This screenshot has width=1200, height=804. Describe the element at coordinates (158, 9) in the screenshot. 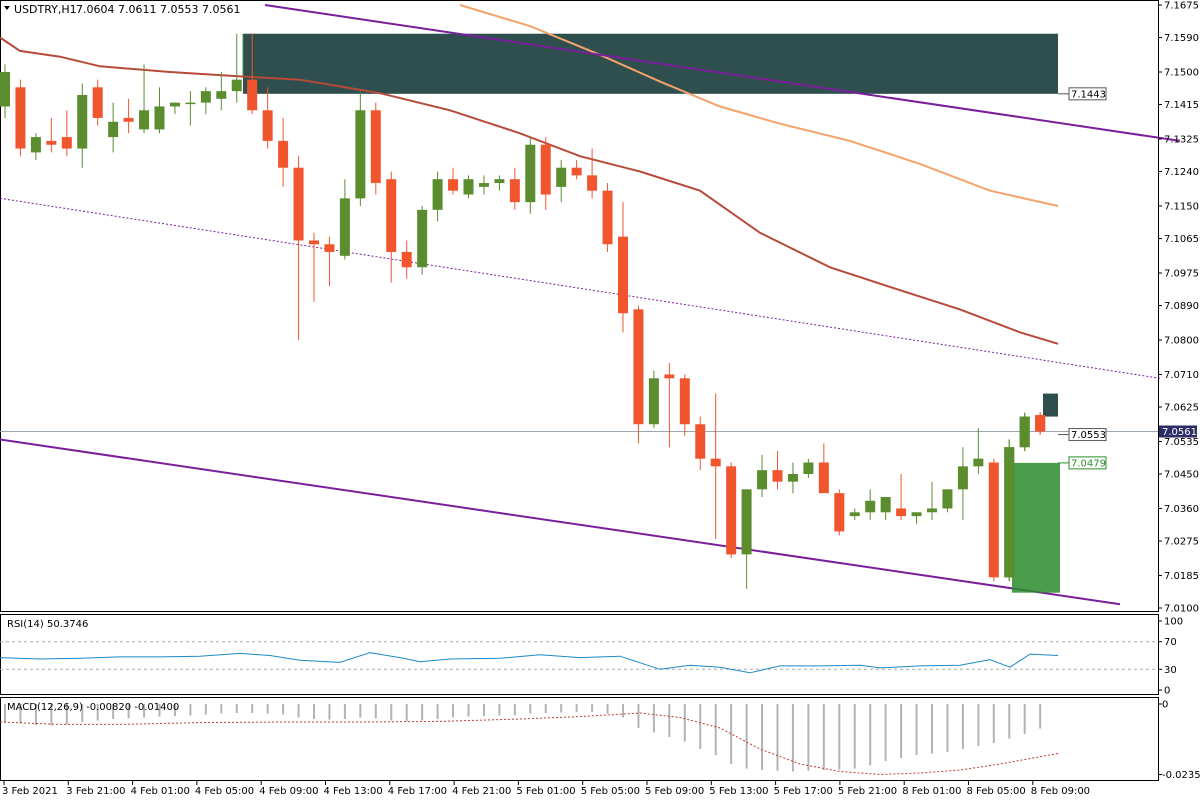

I see `ohlc-values: 7.0604 7.0611 7.0553 7.0561` at that location.